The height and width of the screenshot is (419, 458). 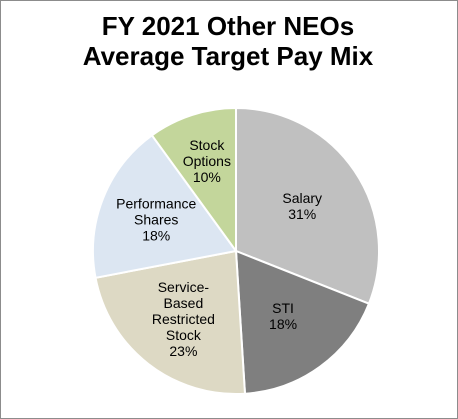 What do you see at coordinates (156, 203) in the screenshot?
I see `slice-name-line: Performance` at bounding box center [156, 203].